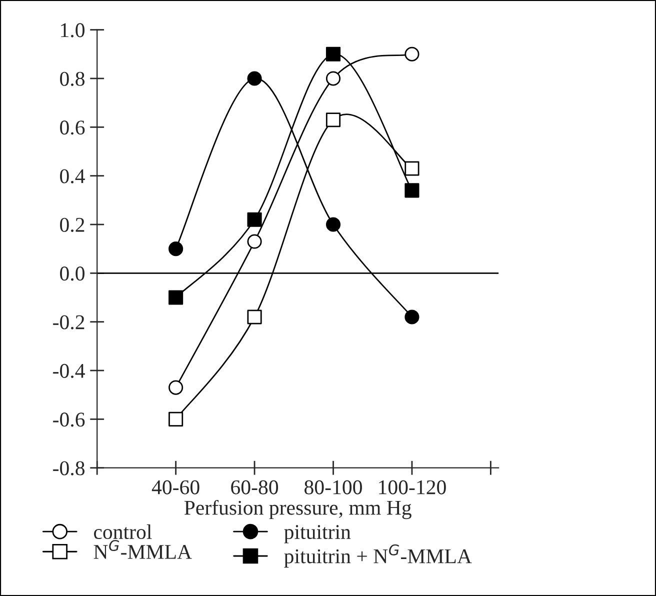 Image resolution: width=656 pixels, height=596 pixels. I want to click on legend-label: N$^{G}$-MMLA, so click(143, 549).